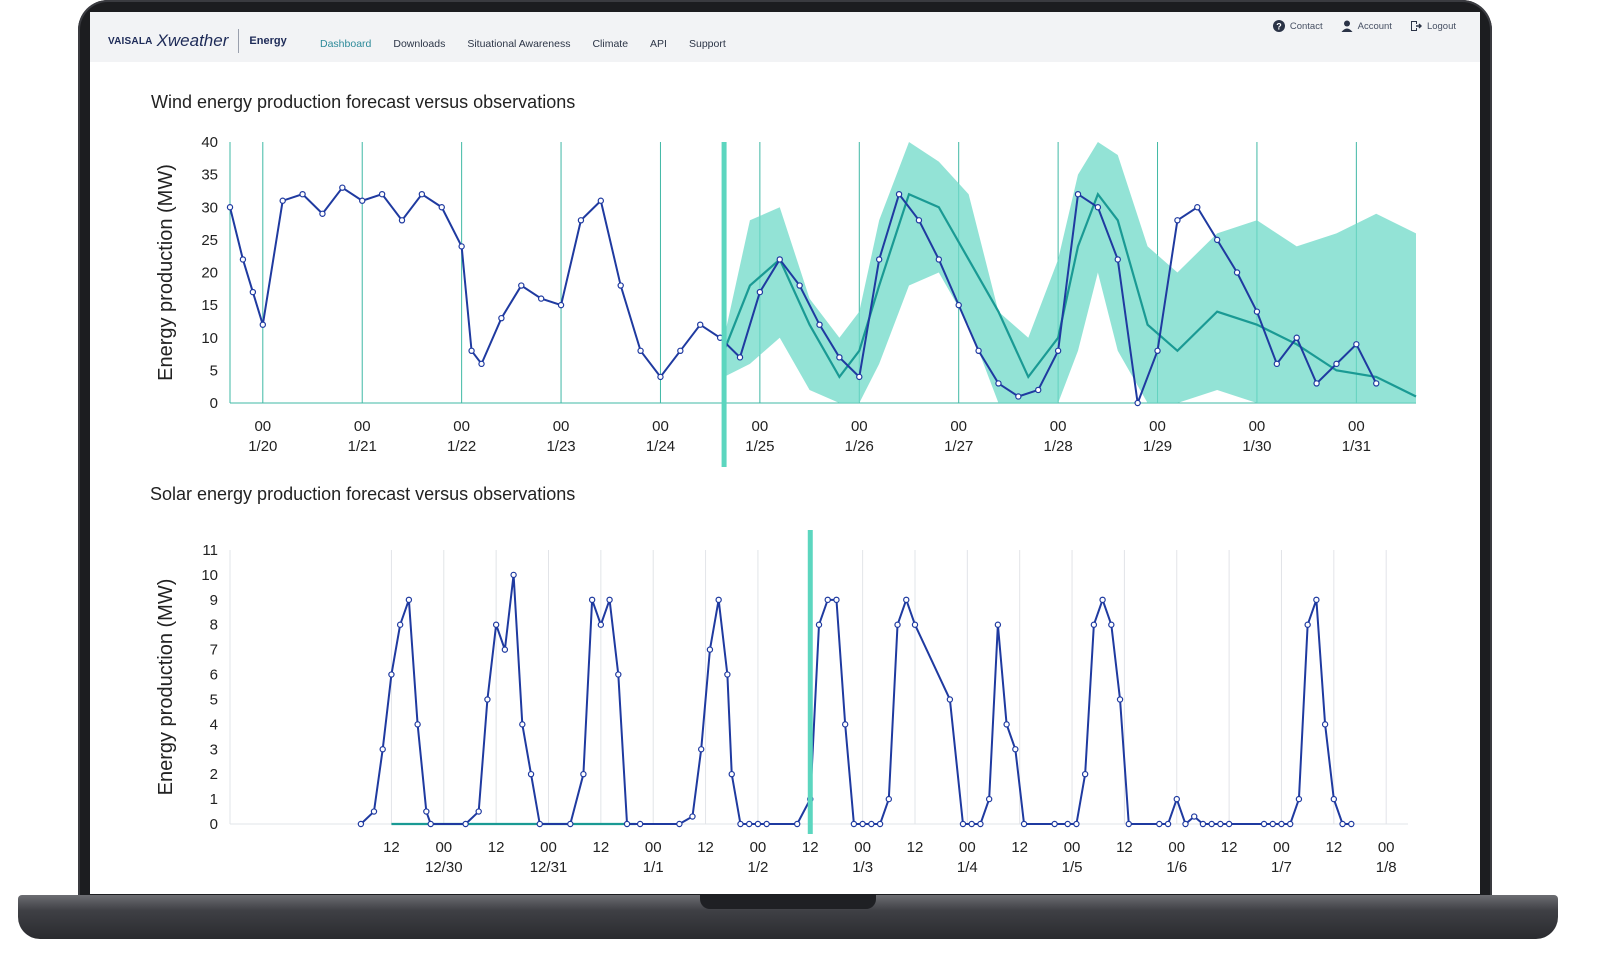  What do you see at coordinates (346, 44) in the screenshot?
I see `nav-dashboard: Dashboard` at bounding box center [346, 44].